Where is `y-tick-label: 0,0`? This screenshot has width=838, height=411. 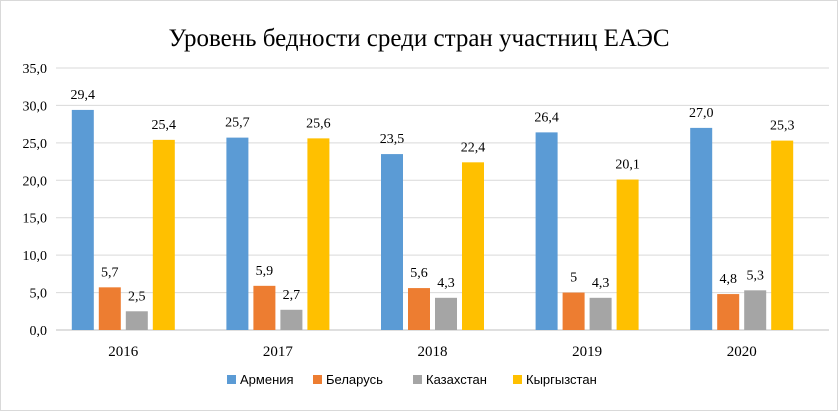 y-tick-label: 0,0 is located at coordinates (39, 331).